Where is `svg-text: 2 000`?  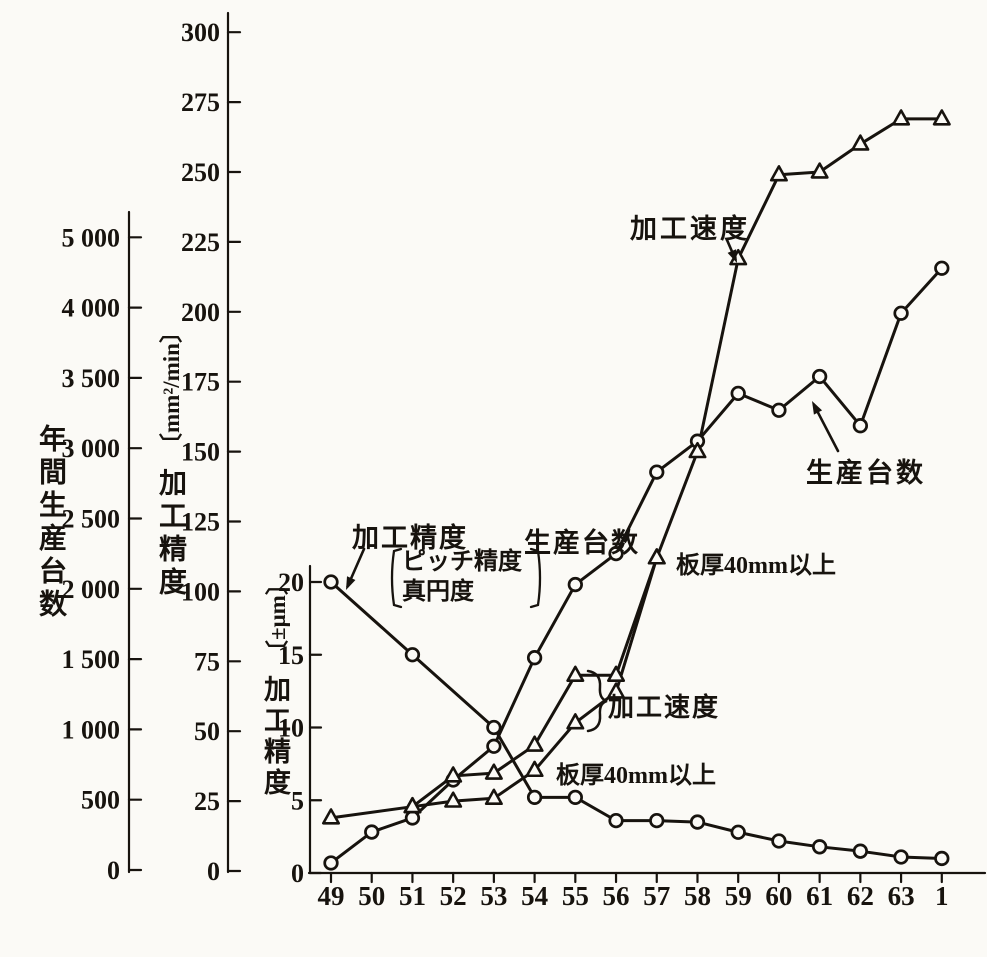
svg-text: 2 000 is located at coordinates (91, 589).